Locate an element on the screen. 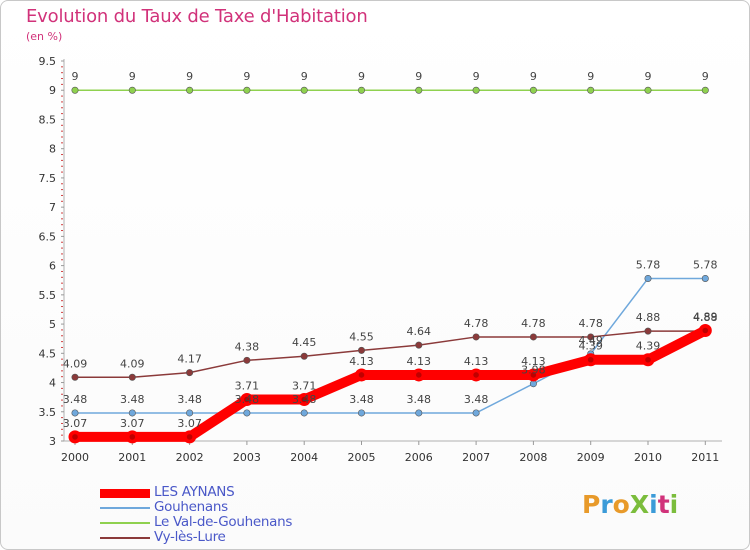  data-label-vy-les-lure: 4.78 is located at coordinates (590, 323).